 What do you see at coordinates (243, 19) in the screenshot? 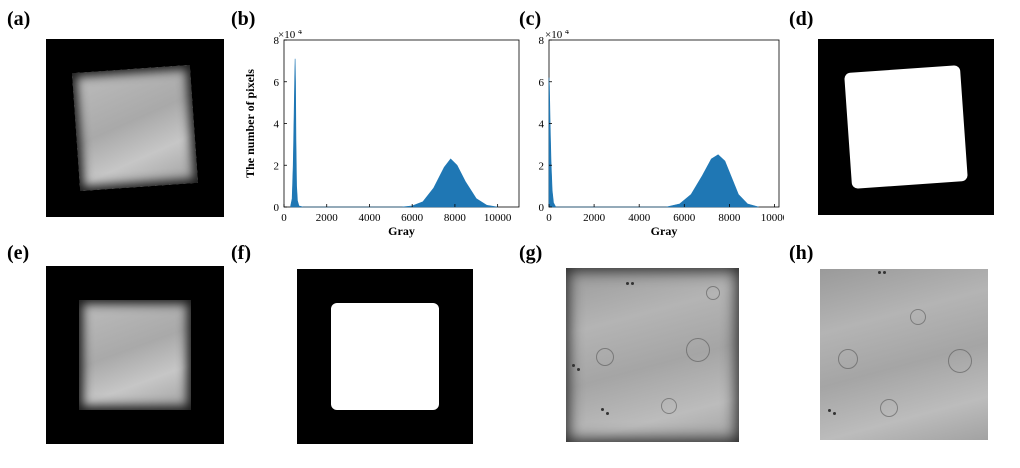
I see `panel-label-b: (b)` at bounding box center [243, 19].